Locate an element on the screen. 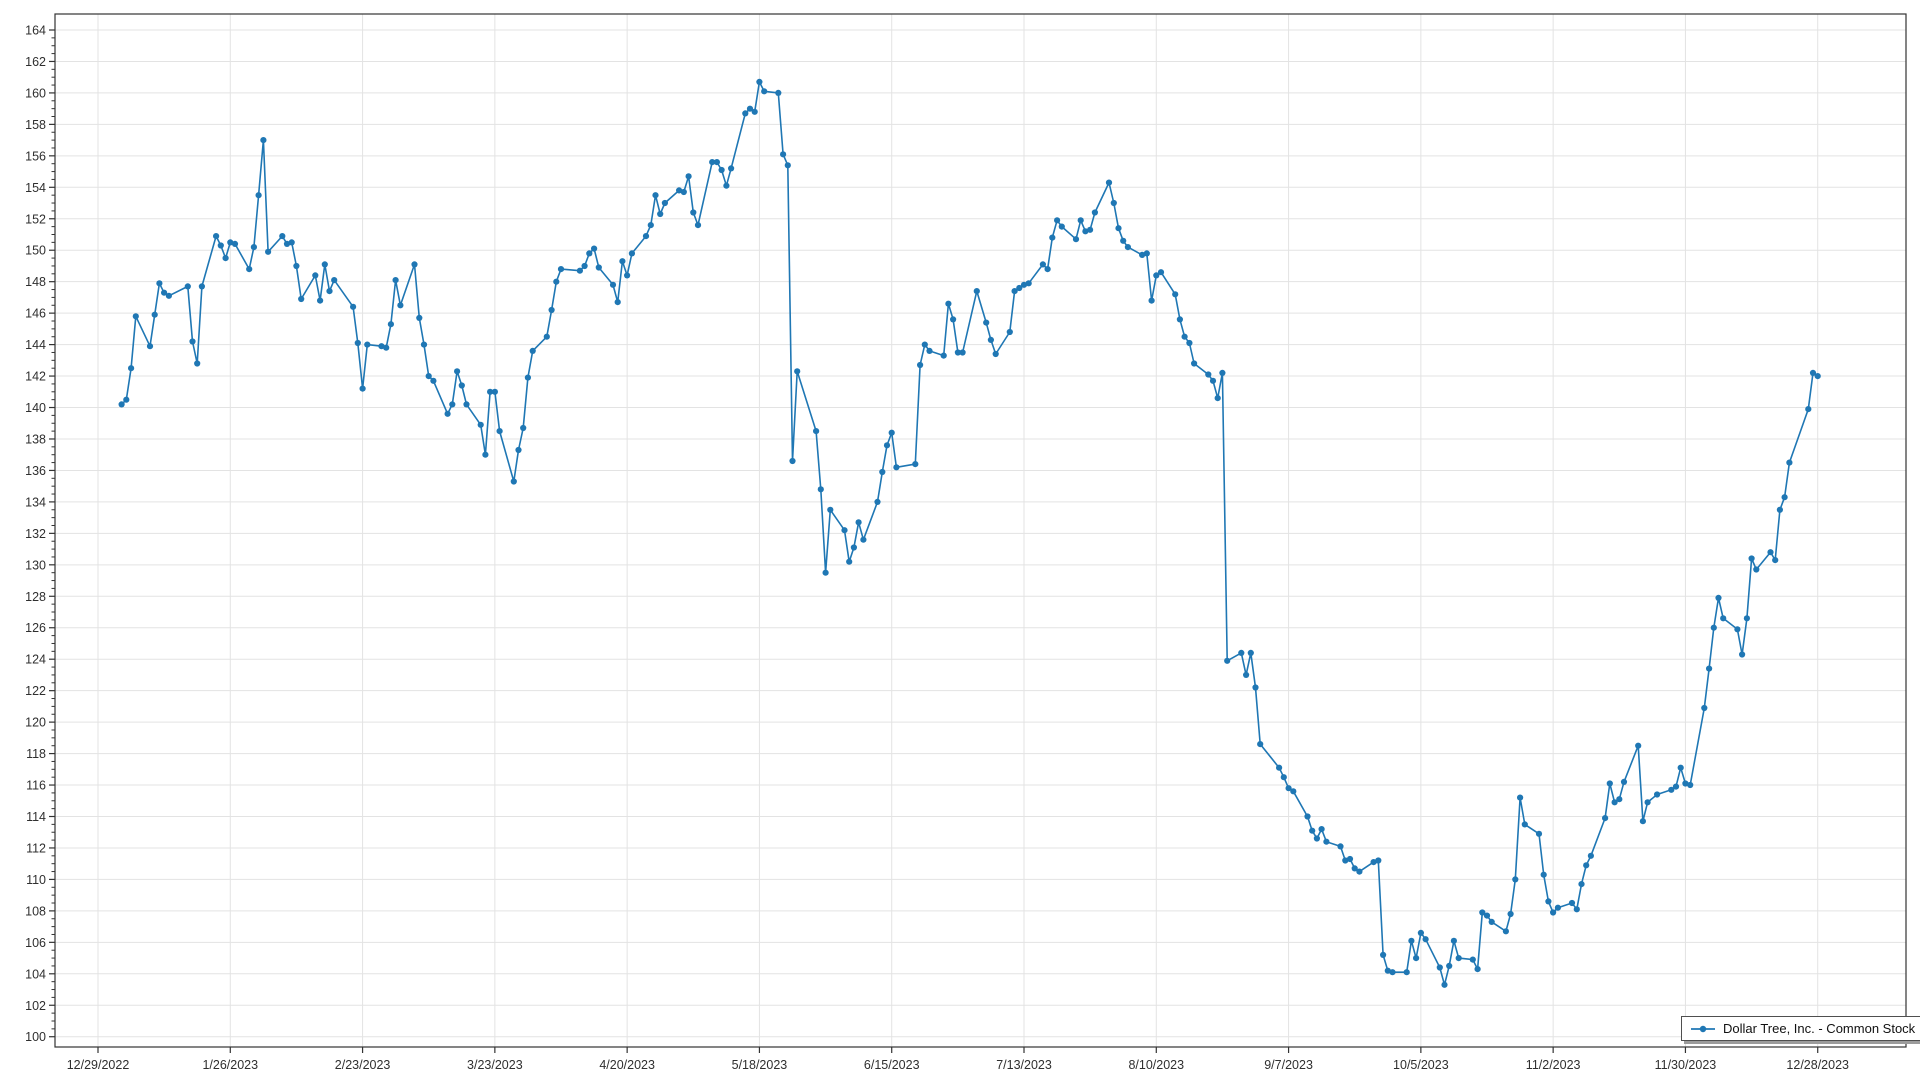 The height and width of the screenshot is (1080, 1920). svg-text: 112 is located at coordinates (36, 848).